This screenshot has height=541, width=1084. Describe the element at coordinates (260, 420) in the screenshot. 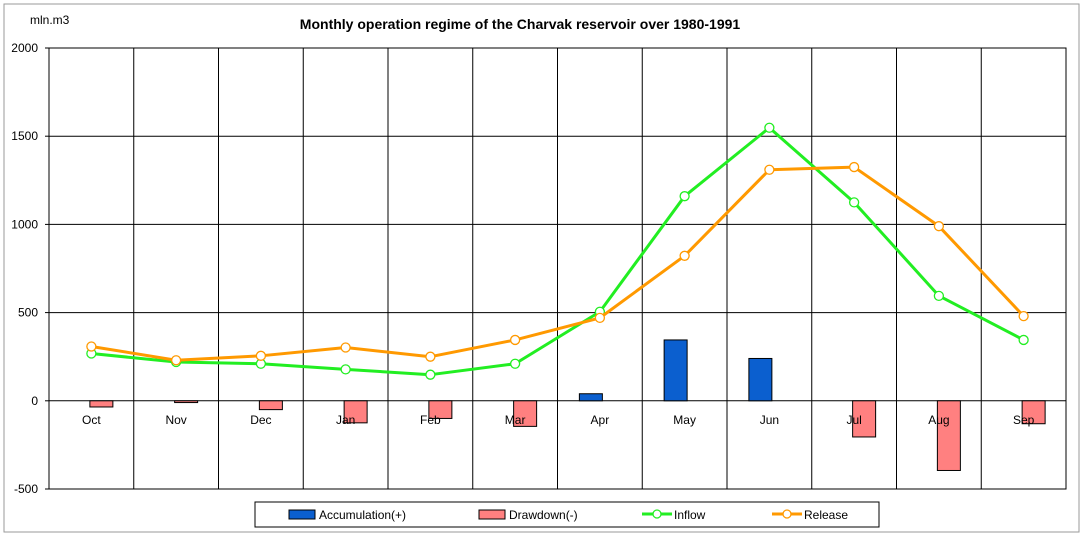

I see `x-tick-label: Dec` at that location.